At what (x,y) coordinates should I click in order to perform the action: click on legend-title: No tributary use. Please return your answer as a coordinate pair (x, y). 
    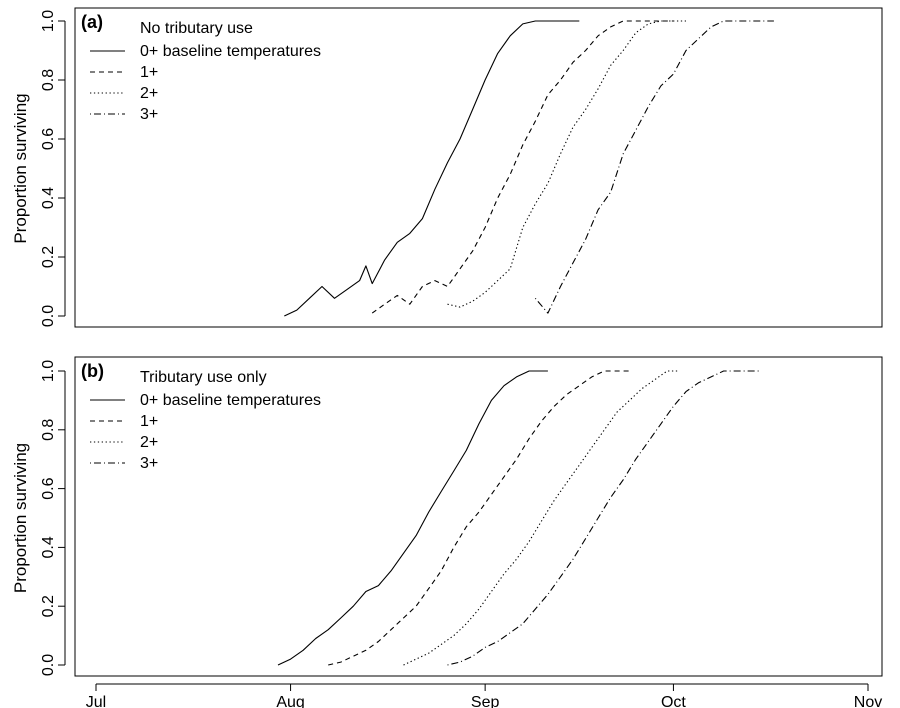
    Looking at the image, I should click on (196, 28).